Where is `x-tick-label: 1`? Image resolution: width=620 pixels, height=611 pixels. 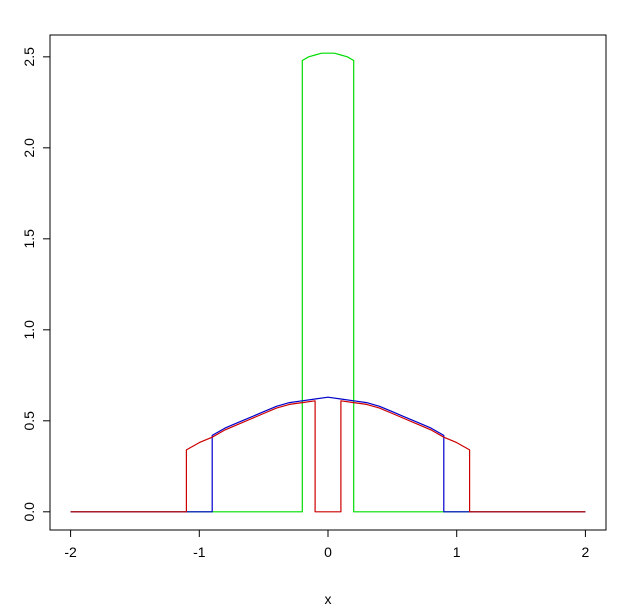 x-tick-label: 1 is located at coordinates (457, 552).